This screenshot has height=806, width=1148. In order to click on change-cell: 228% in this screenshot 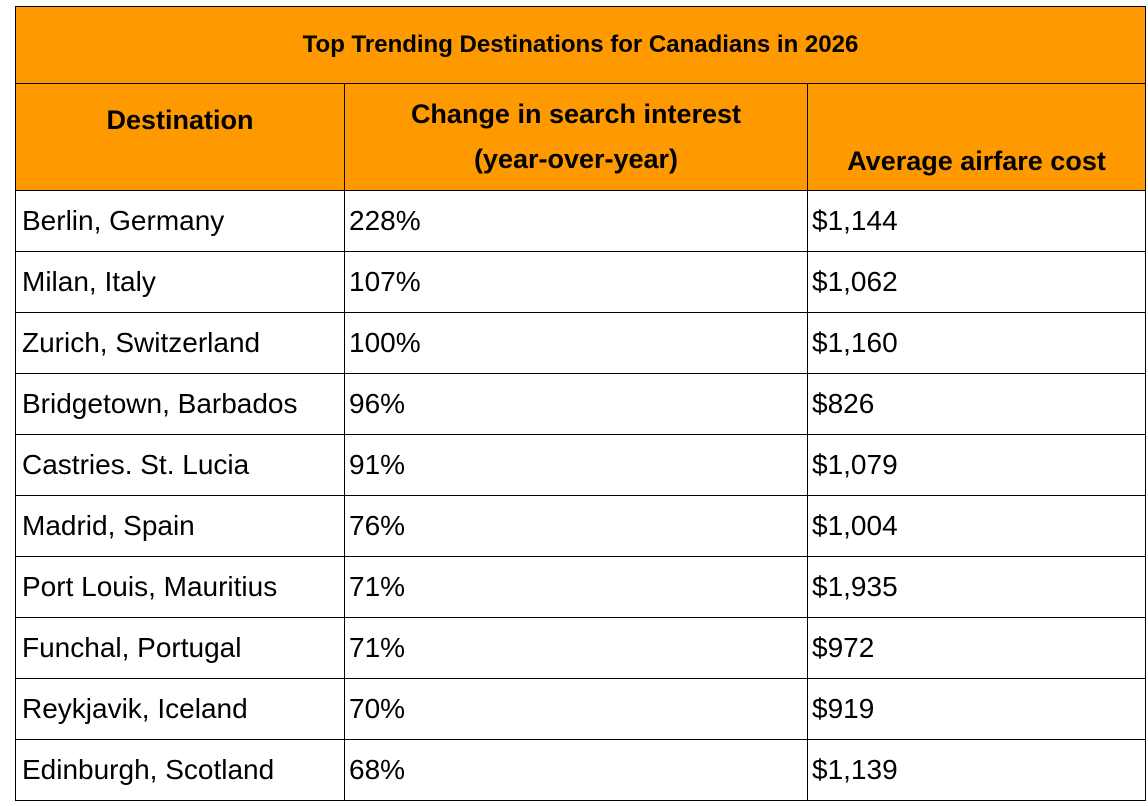, I will do `click(576, 221)`.